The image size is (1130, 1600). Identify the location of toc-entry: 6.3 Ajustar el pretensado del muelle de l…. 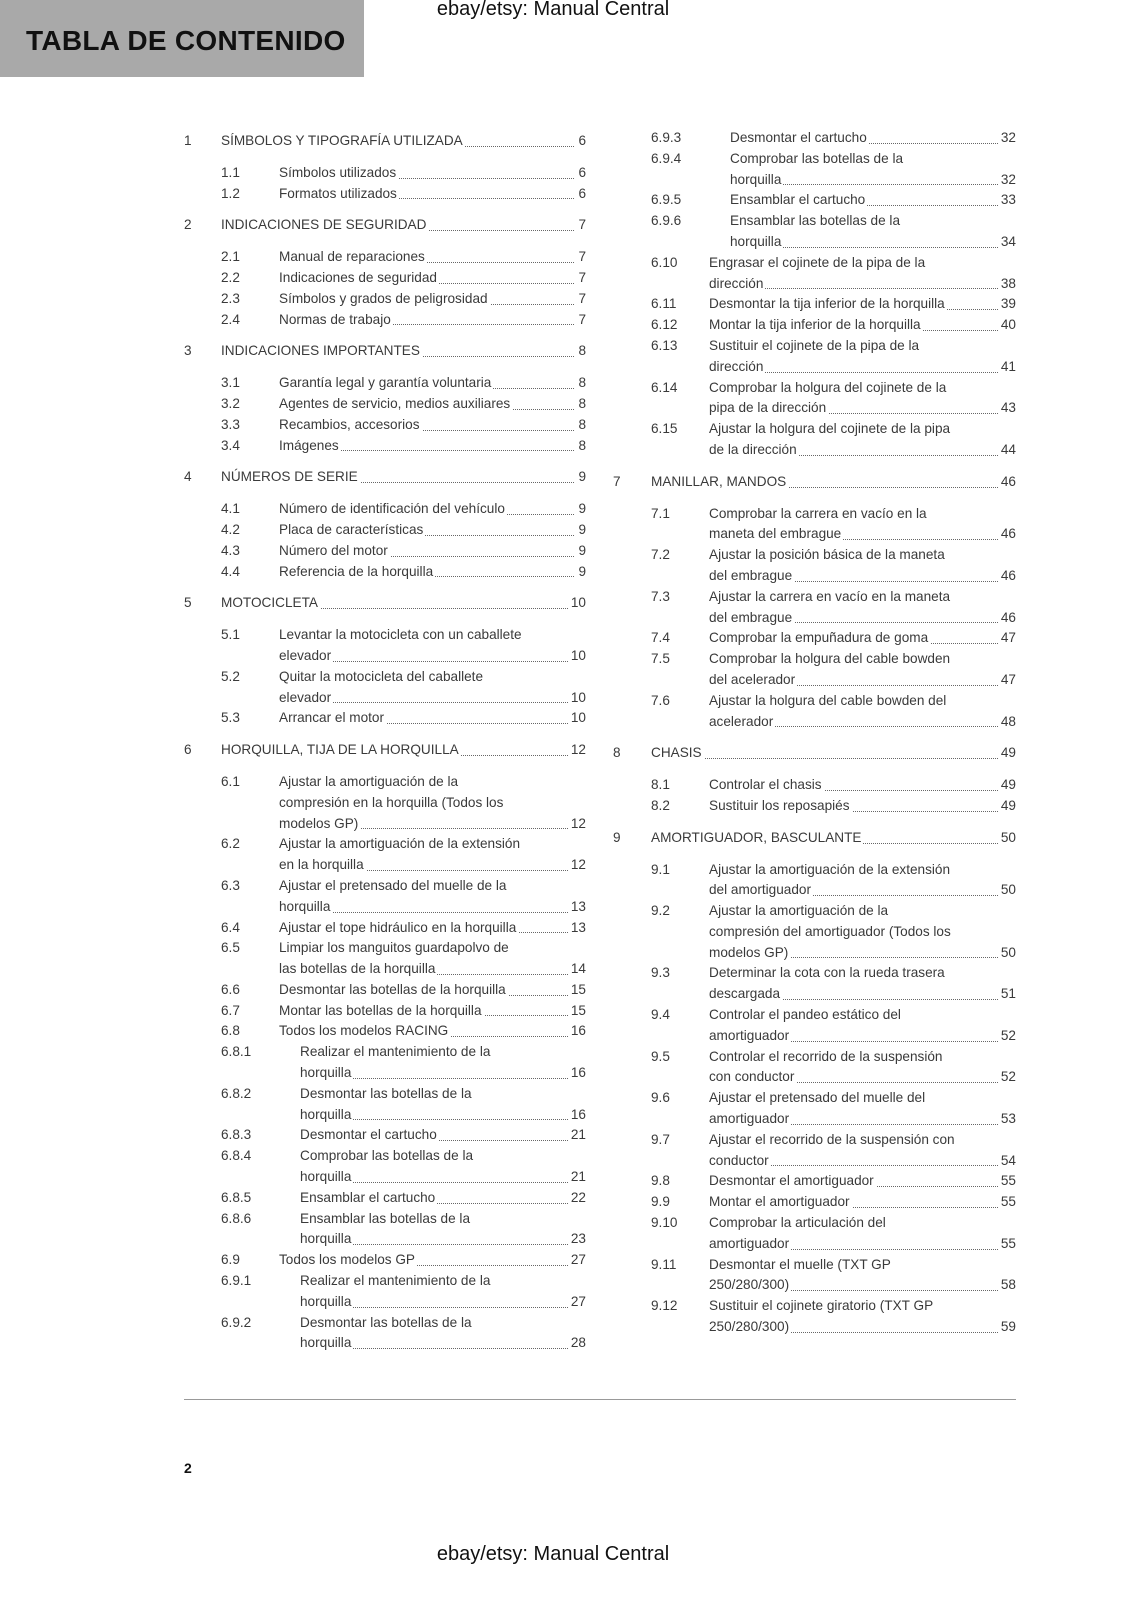
(385, 896).